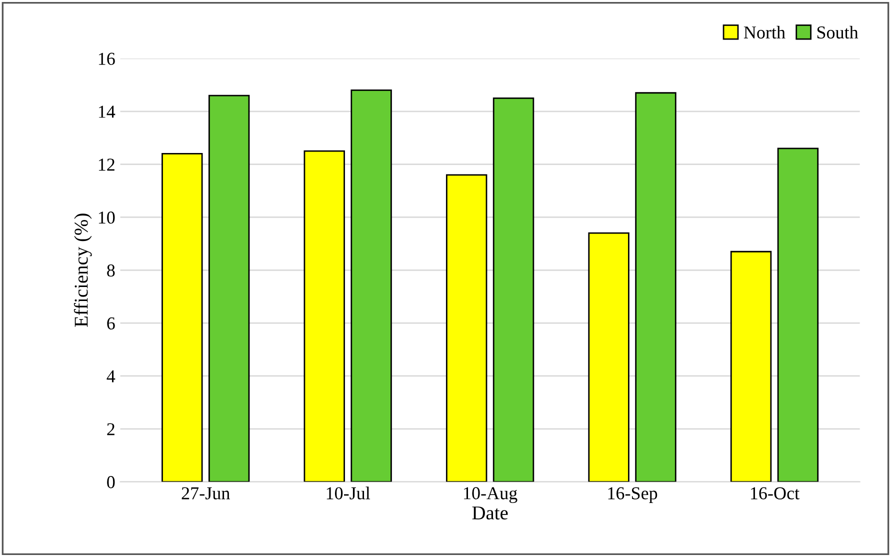 The width and height of the screenshot is (891, 557). What do you see at coordinates (765, 32) in the screenshot?
I see `legend-label: North` at bounding box center [765, 32].